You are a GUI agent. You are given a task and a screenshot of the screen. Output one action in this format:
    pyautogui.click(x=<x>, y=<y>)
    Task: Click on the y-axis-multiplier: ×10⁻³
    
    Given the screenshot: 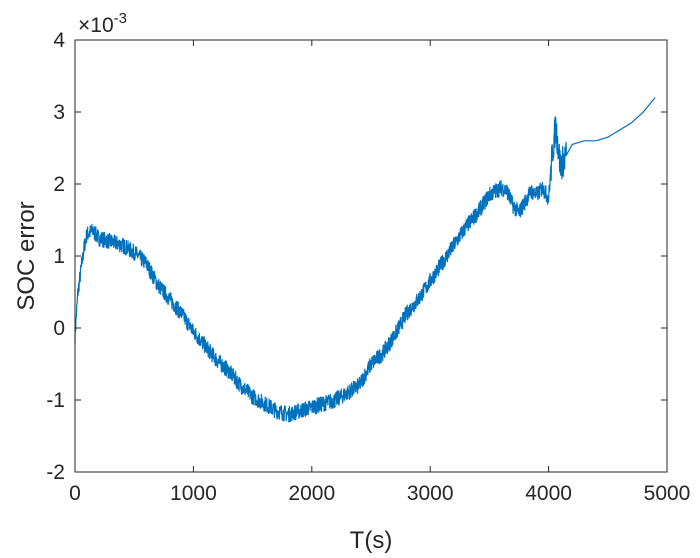 What is the action you would take?
    pyautogui.click(x=102, y=23)
    